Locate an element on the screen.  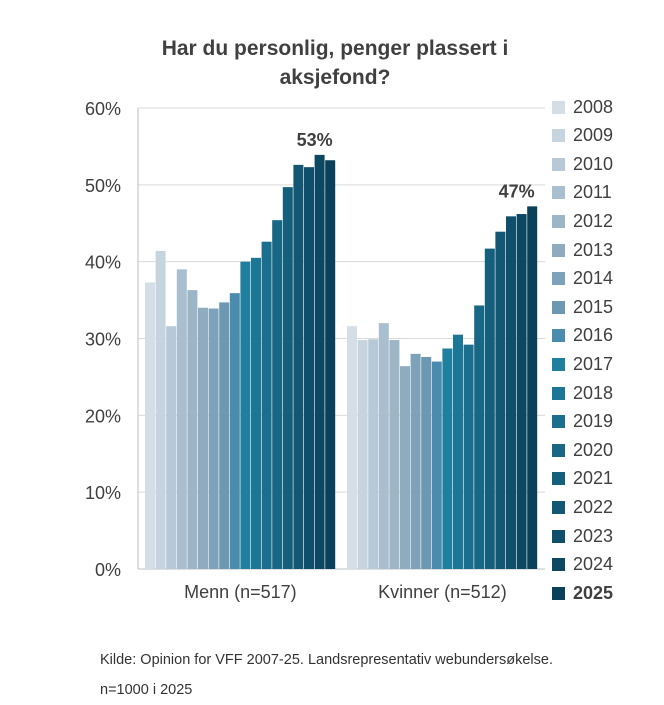
bar-2013-menn is located at coordinates (203, 438).